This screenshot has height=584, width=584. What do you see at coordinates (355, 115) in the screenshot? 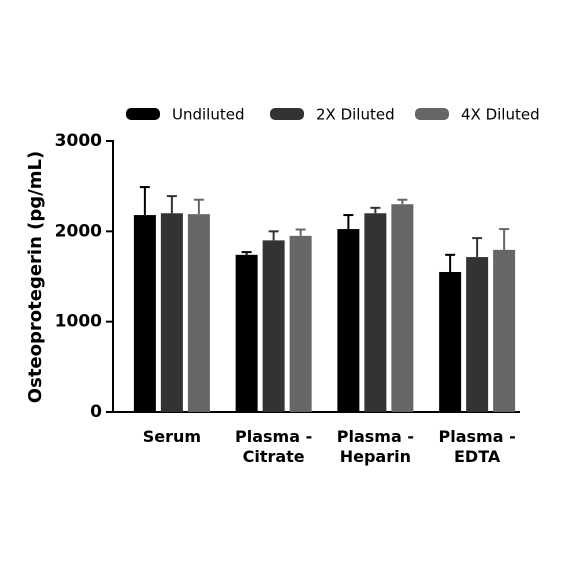
I see `legend-label: 2X Diluted` at bounding box center [355, 115].